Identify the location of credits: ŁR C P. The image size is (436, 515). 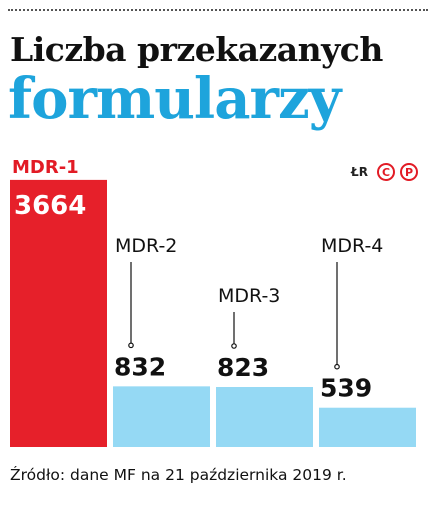
(384, 172).